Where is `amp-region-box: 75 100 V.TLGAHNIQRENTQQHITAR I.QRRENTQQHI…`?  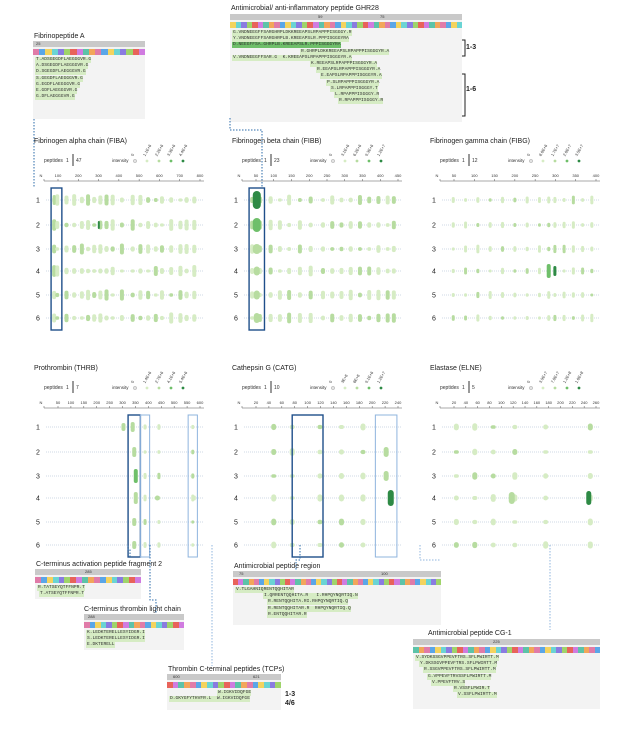 amp-region-box: 75 100 V.TLGAHNIQRENTQQHITAR I.QRRENTQQHI… is located at coordinates (337, 598).